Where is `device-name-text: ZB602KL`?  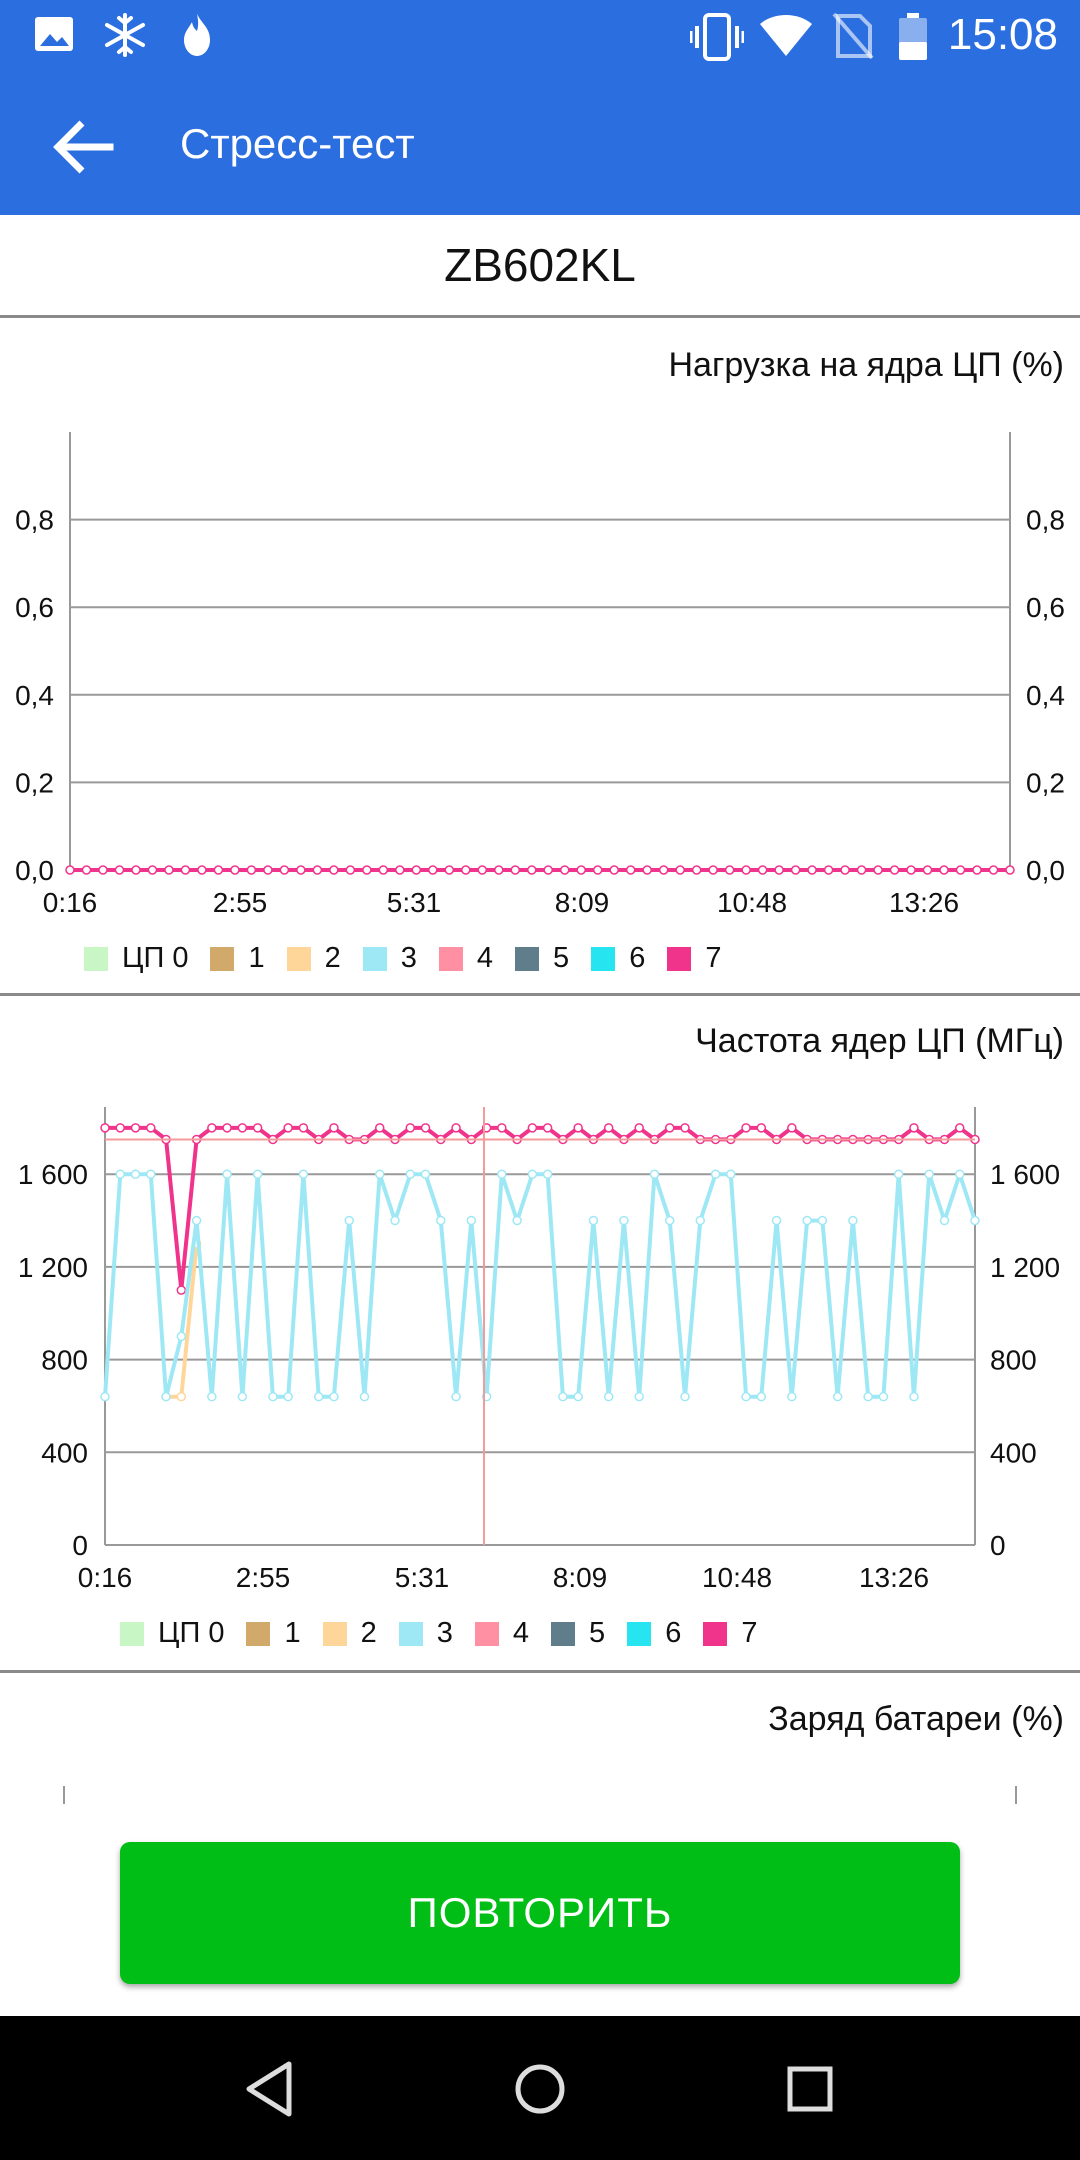
device-name-text: ZB602KL is located at coordinates (540, 265).